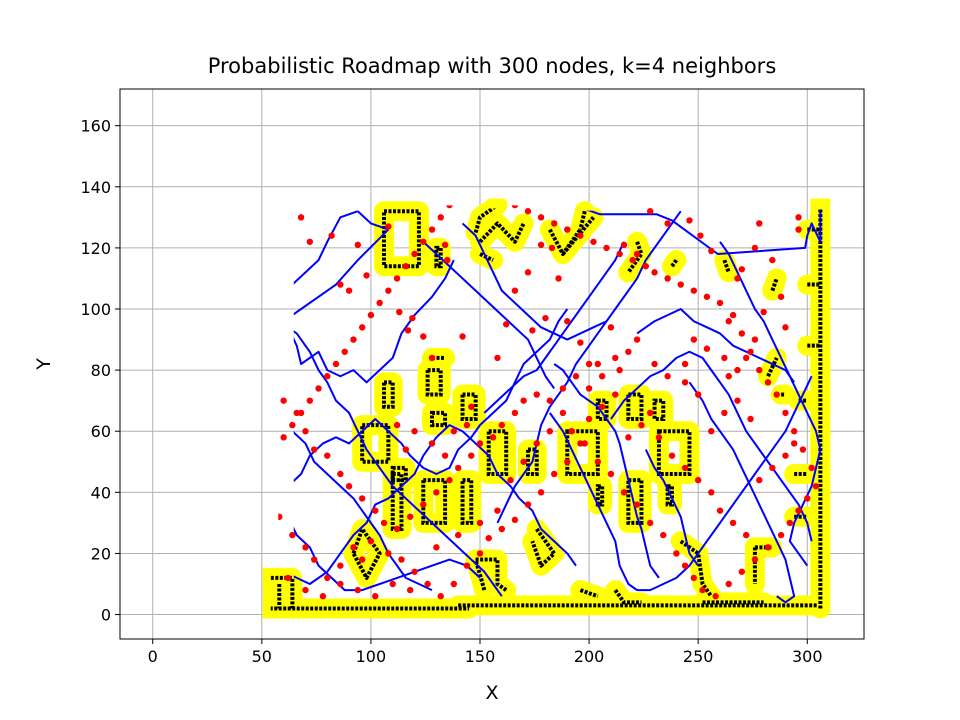 Image resolution: width=960 pixels, height=720 pixels. I want to click on y-tick-label: 160, so click(95, 126).